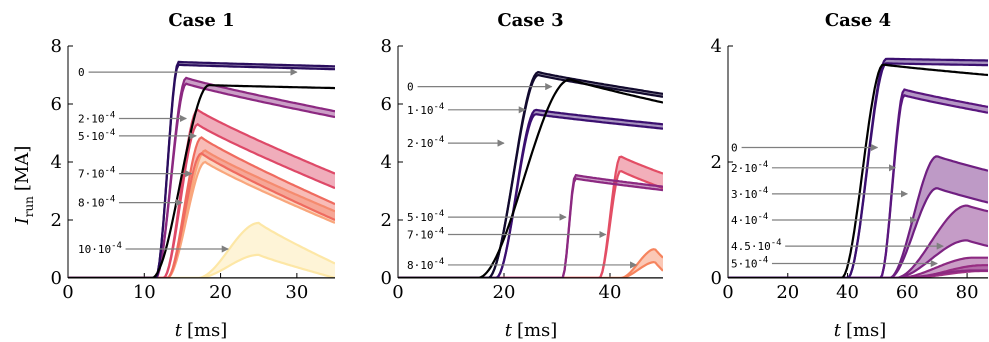 The image size is (989, 342). What do you see at coordinates (610, 292) in the screenshot?
I see `x-tick-label: 40` at bounding box center [610, 292].